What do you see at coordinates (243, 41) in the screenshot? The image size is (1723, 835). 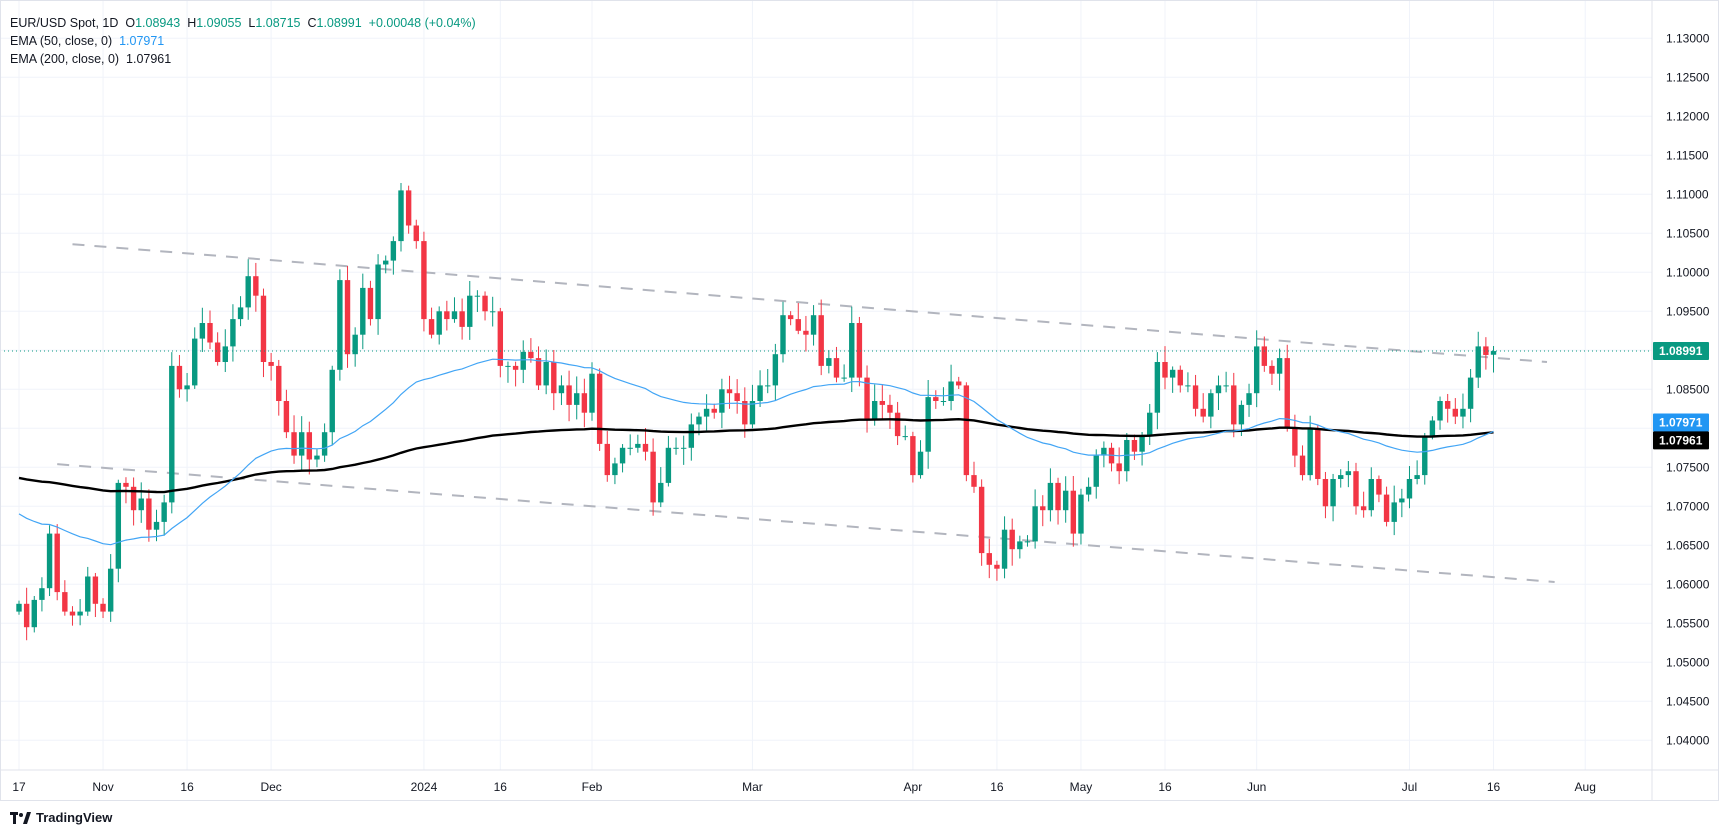 I see `ema50-legend-row: EMA (50, close, 0) 1.07971` at bounding box center [243, 41].